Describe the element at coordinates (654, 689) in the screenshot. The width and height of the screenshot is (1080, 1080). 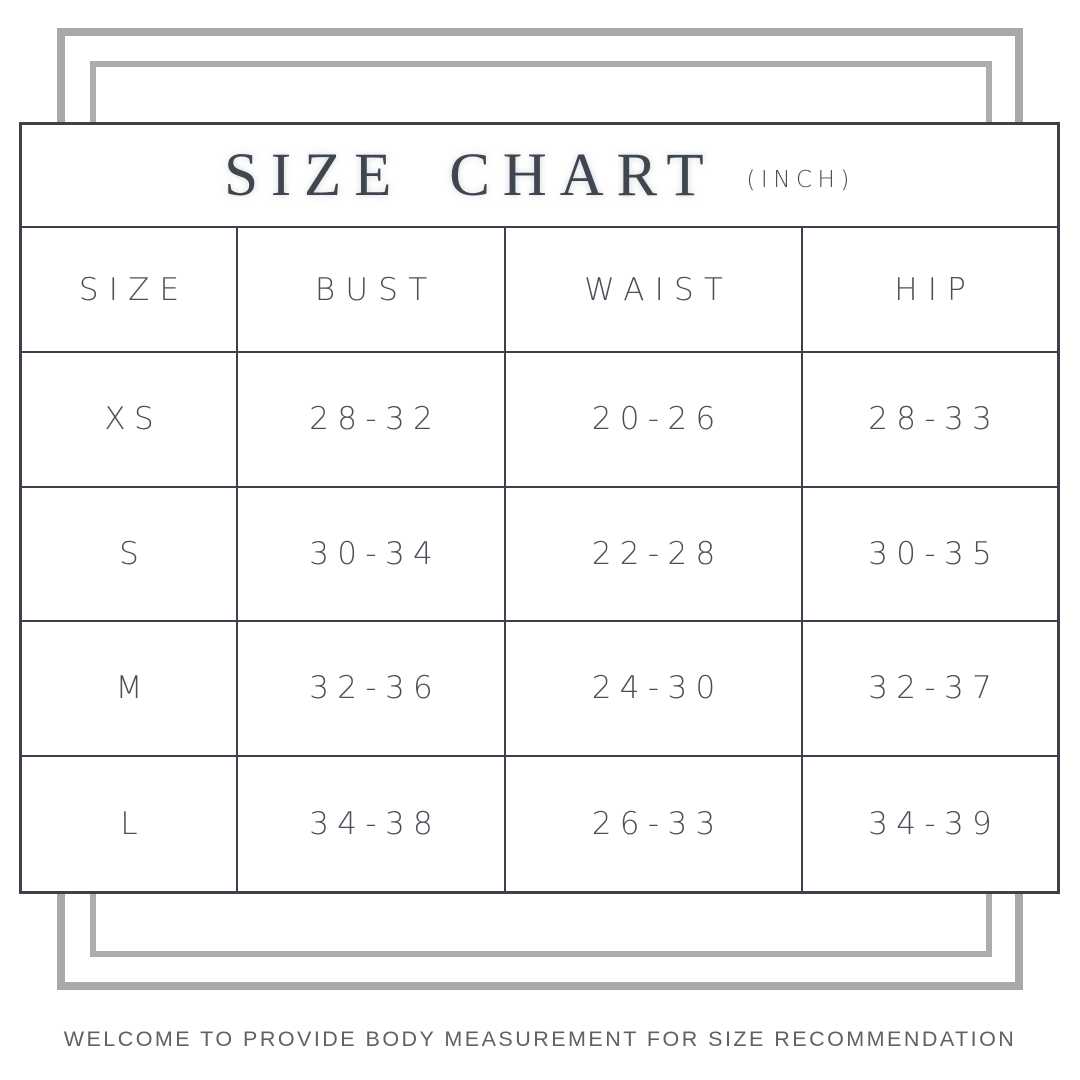
I see `waist-cell-m: 24-30` at that location.